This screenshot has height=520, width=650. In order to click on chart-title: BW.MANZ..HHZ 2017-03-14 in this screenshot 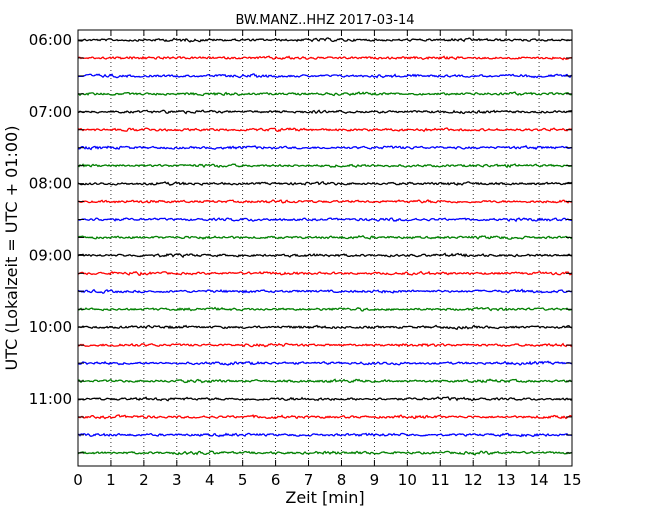, I will do `click(324, 20)`.